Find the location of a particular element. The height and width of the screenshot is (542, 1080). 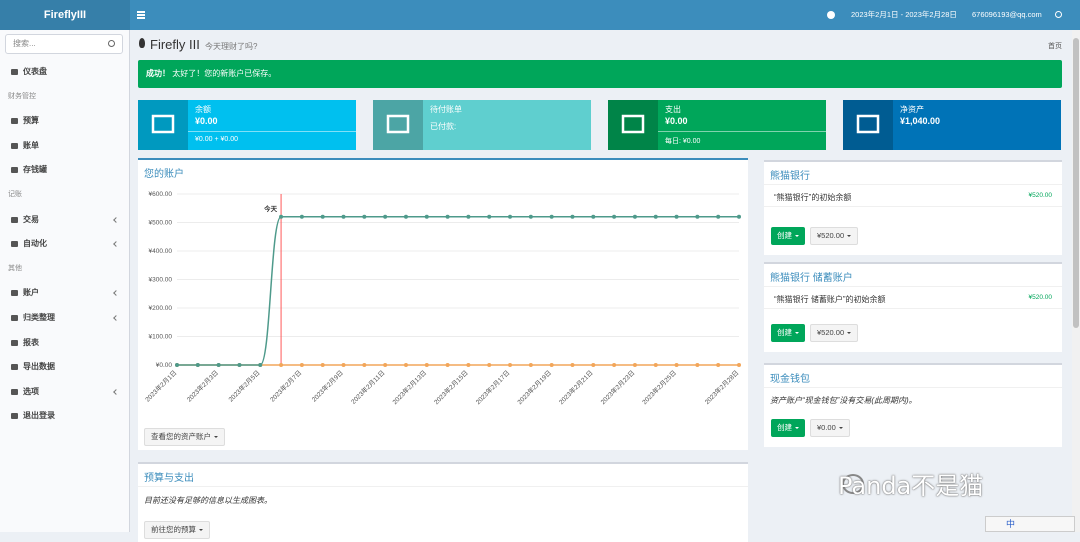

transaction-description: “熊猫银行”的初始余额 is located at coordinates (813, 197).